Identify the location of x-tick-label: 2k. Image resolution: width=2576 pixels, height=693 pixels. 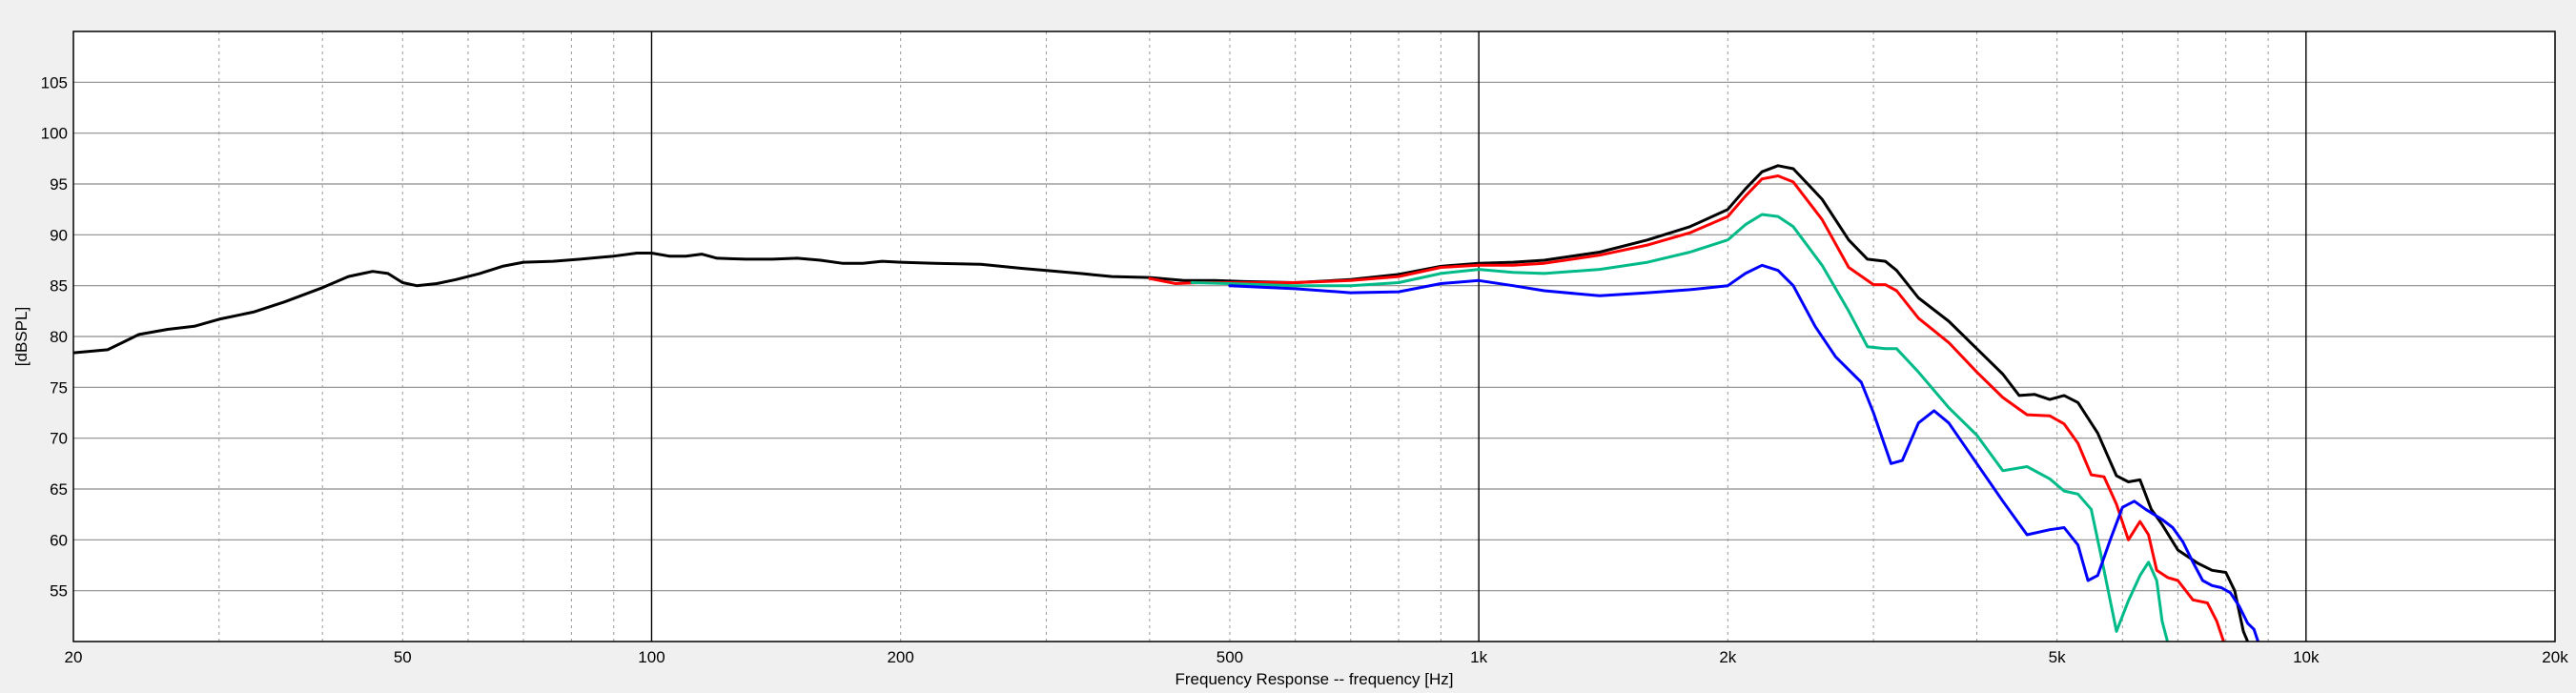
(1727, 657).